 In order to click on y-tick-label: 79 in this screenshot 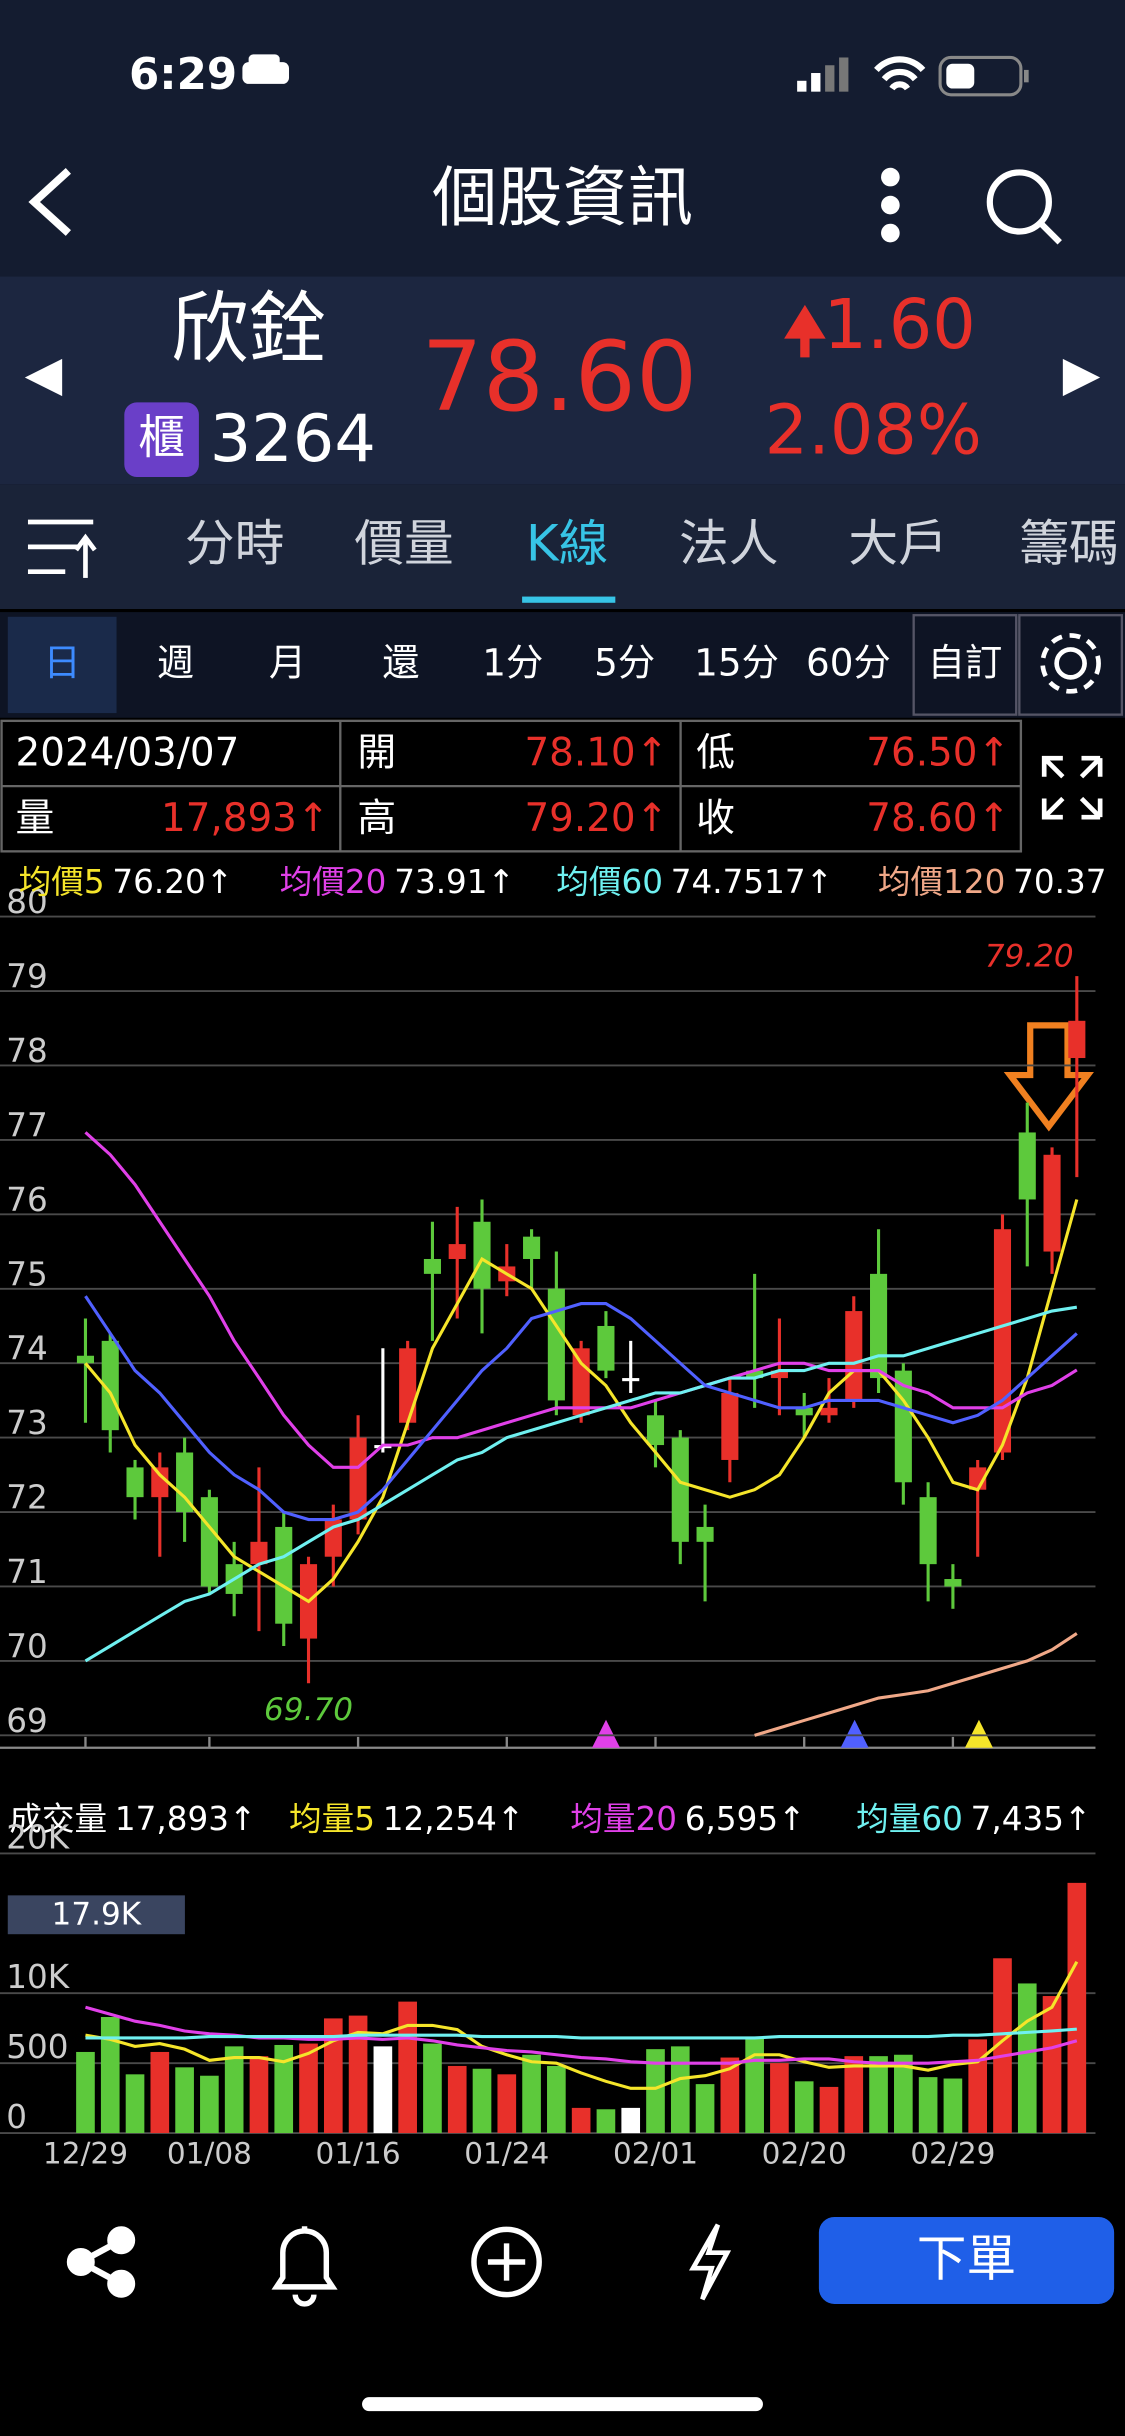, I will do `click(27, 977)`.